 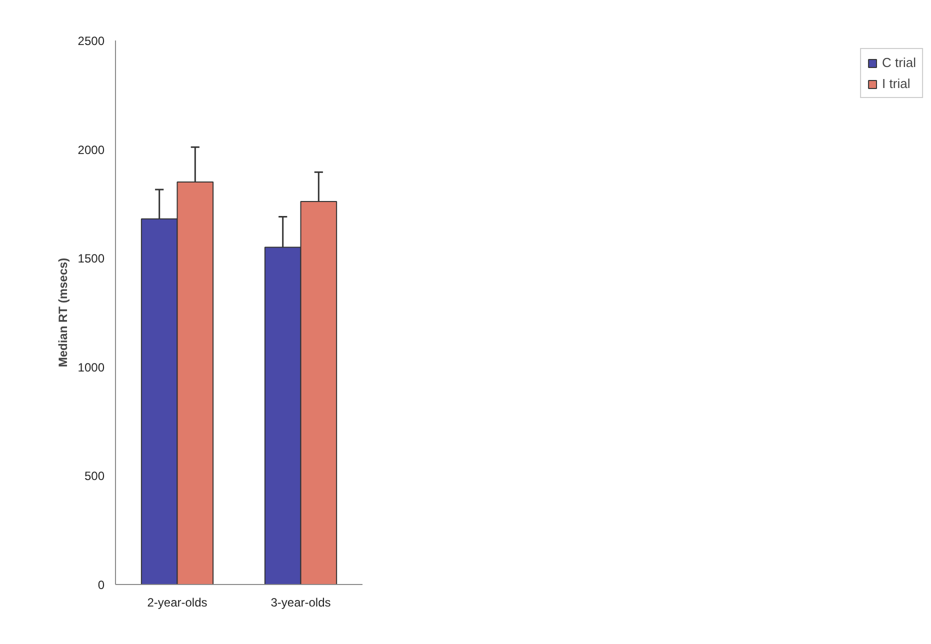 I want to click on y-axis-title: Median RT (msecs), so click(x=63, y=313).